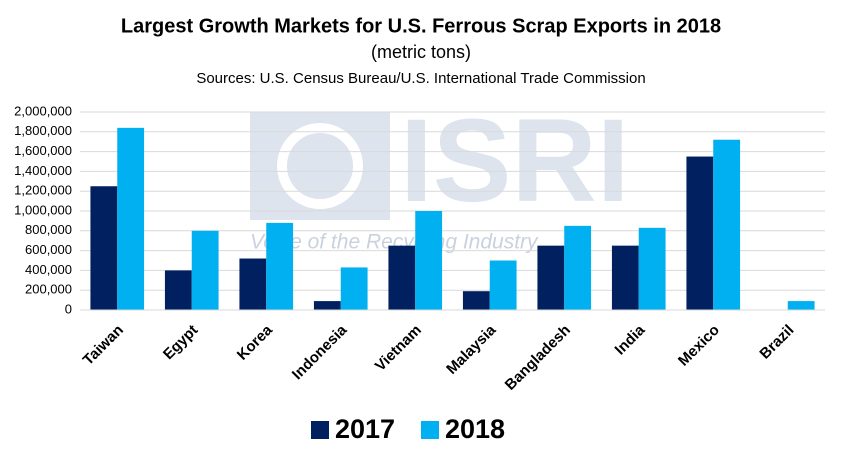 The height and width of the screenshot is (462, 843). What do you see at coordinates (48, 289) in the screenshot?
I see `y-tick-label: 200,000` at bounding box center [48, 289].